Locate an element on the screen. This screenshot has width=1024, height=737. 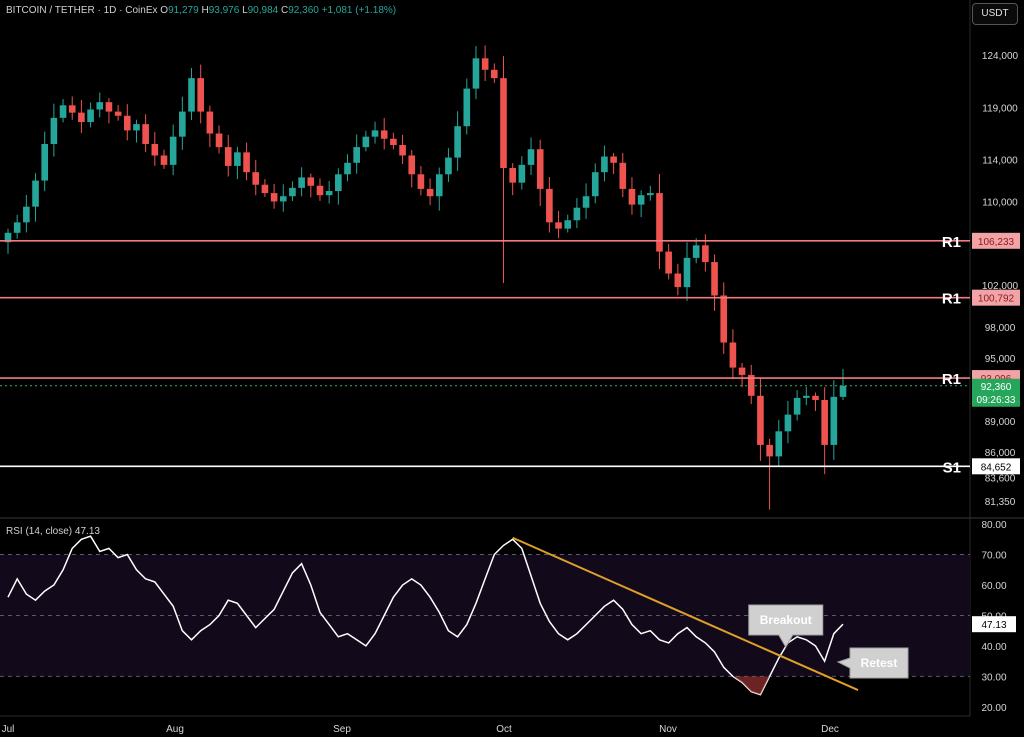
open-label: O is located at coordinates (164, 10).